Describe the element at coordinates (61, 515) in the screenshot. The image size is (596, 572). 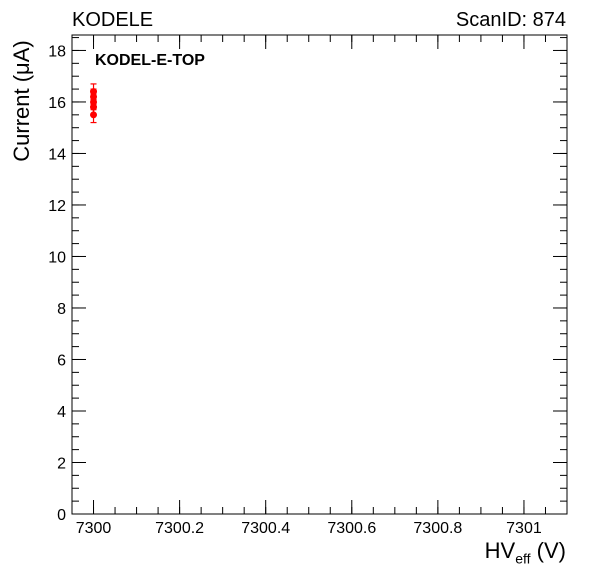
I see `y-tick-label: 0` at that location.